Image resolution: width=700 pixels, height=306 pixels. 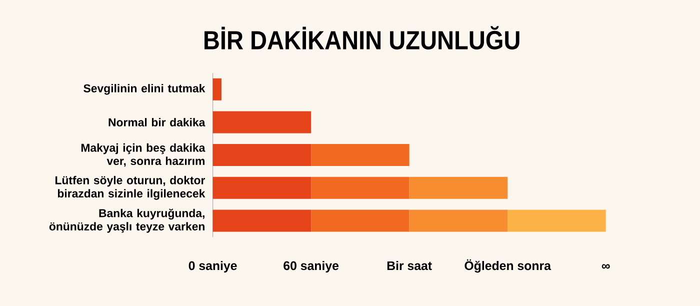 I want to click on text: Öğleden sonra, so click(x=508, y=265).